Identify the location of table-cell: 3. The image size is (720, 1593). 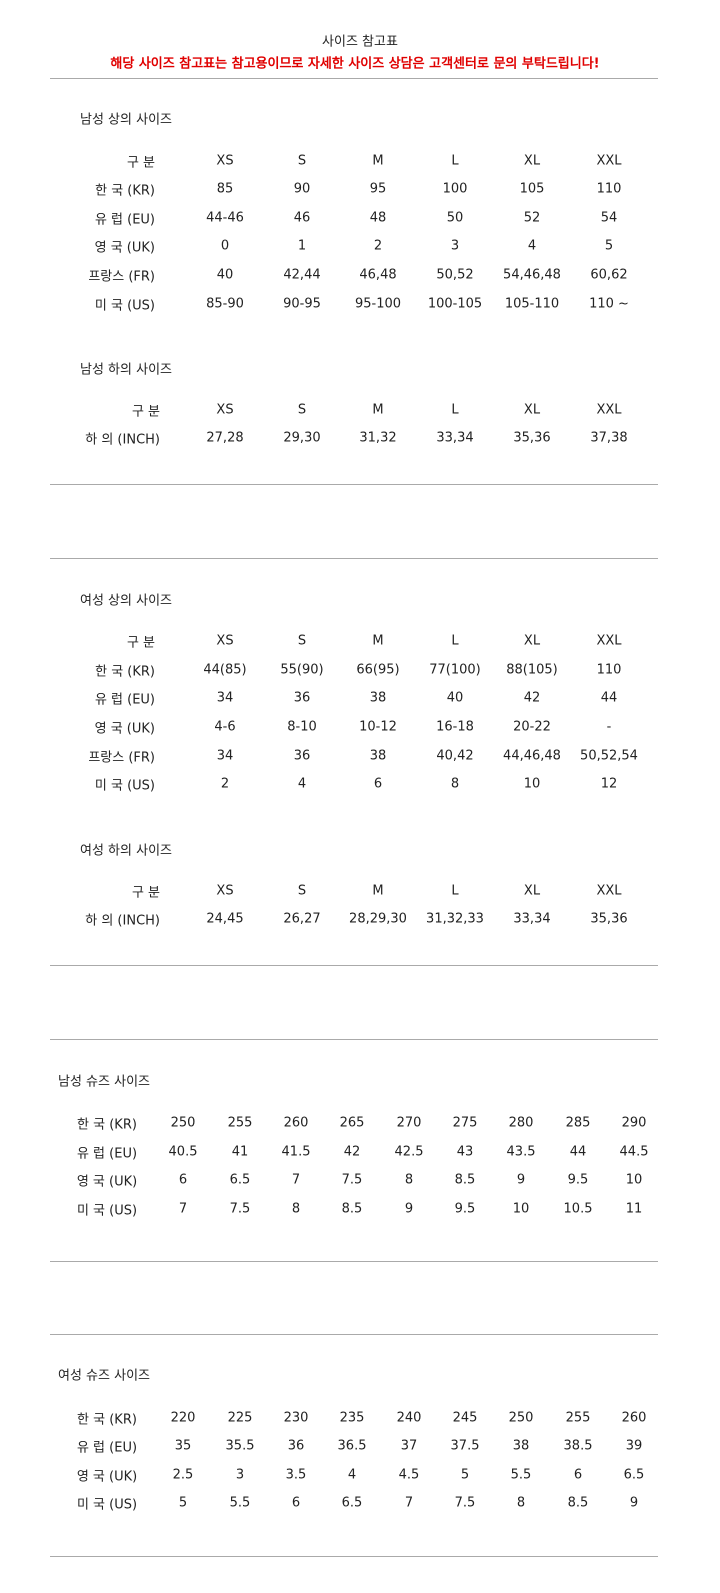
(455, 246).